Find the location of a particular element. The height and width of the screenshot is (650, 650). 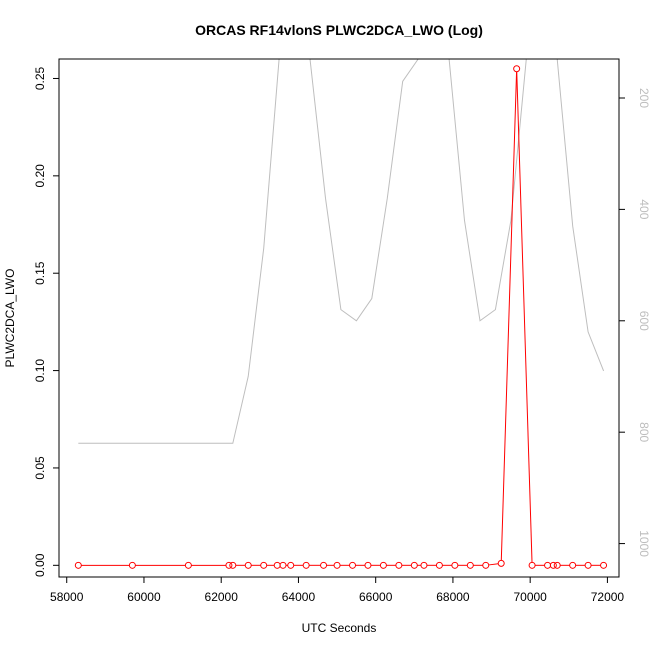

y-tick-label: 0.25 is located at coordinates (40, 78).